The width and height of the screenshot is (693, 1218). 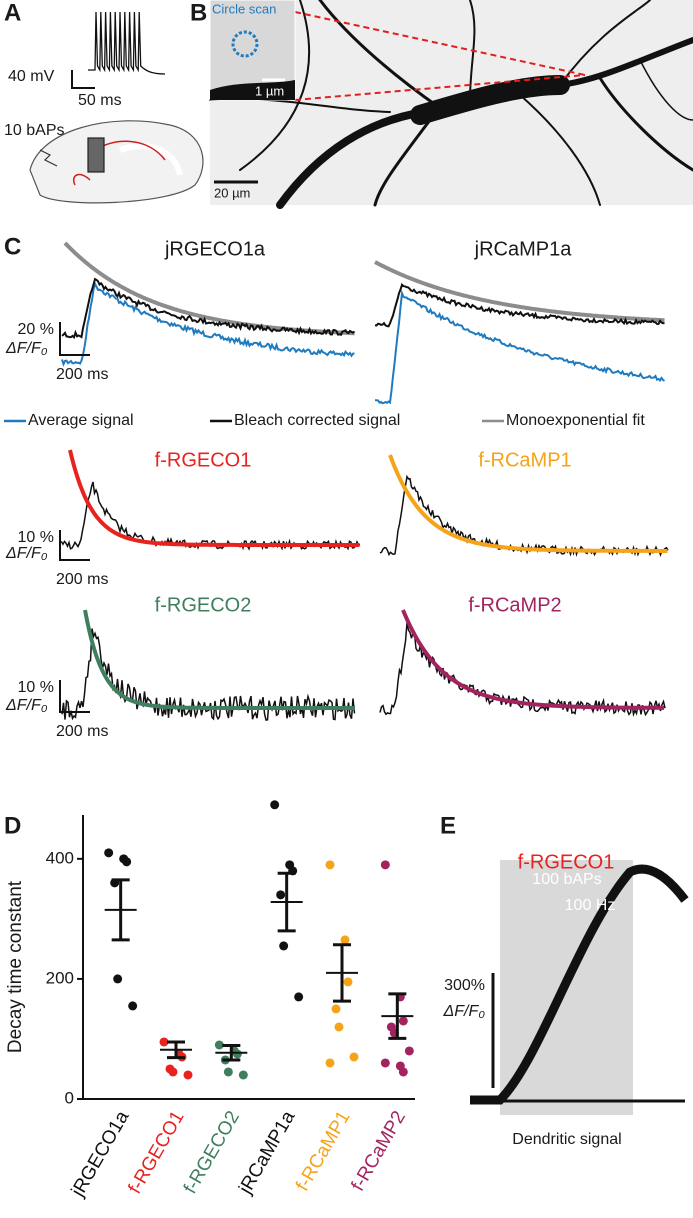 What do you see at coordinates (116, 162) in the screenshot?
I see `brain-sketch` at bounding box center [116, 162].